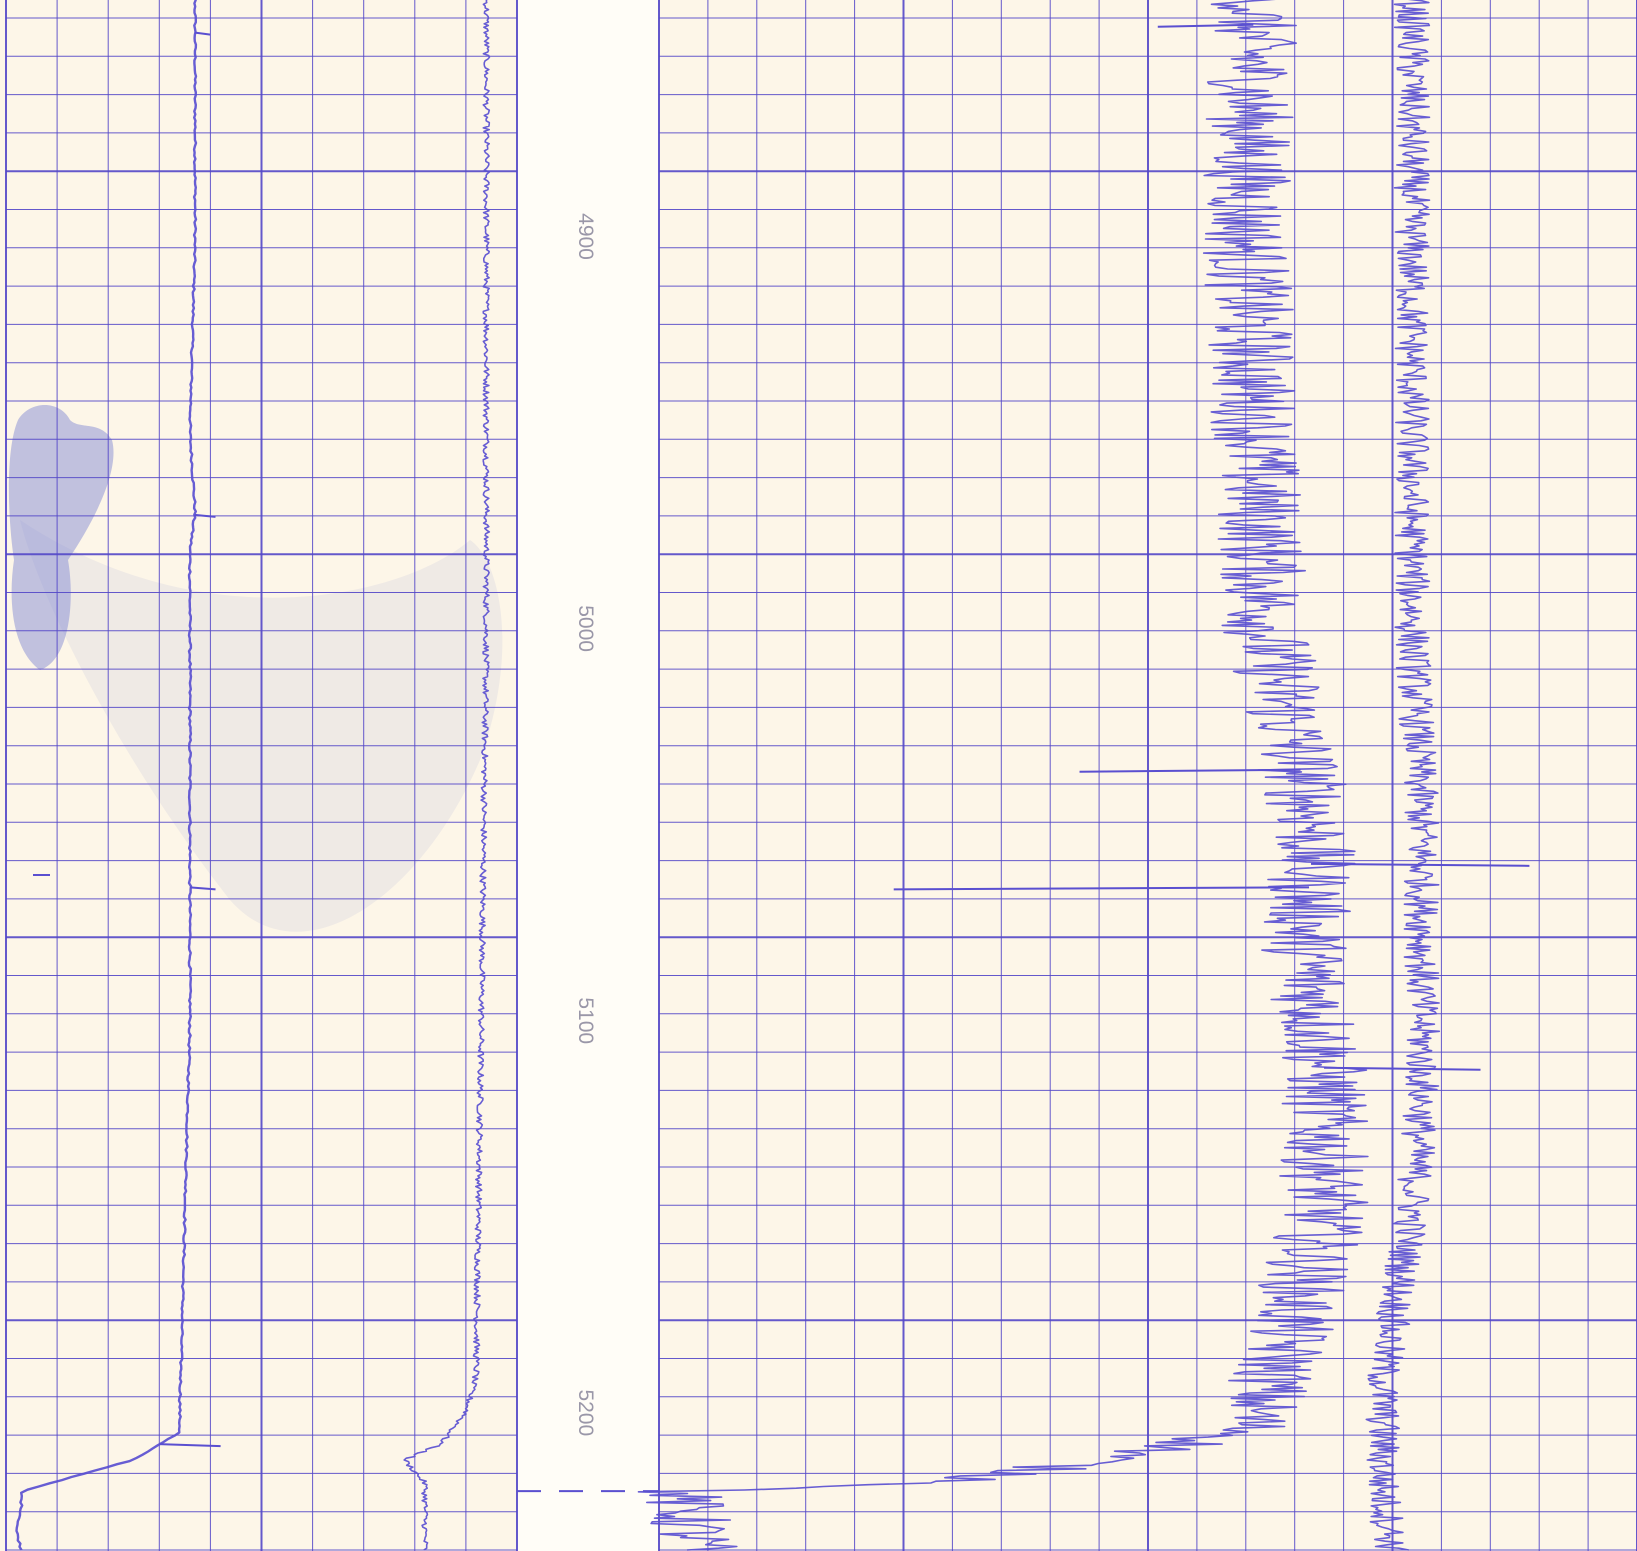  What do you see at coordinates (585, 236) in the screenshot?
I see `depth-label: 4900` at bounding box center [585, 236].